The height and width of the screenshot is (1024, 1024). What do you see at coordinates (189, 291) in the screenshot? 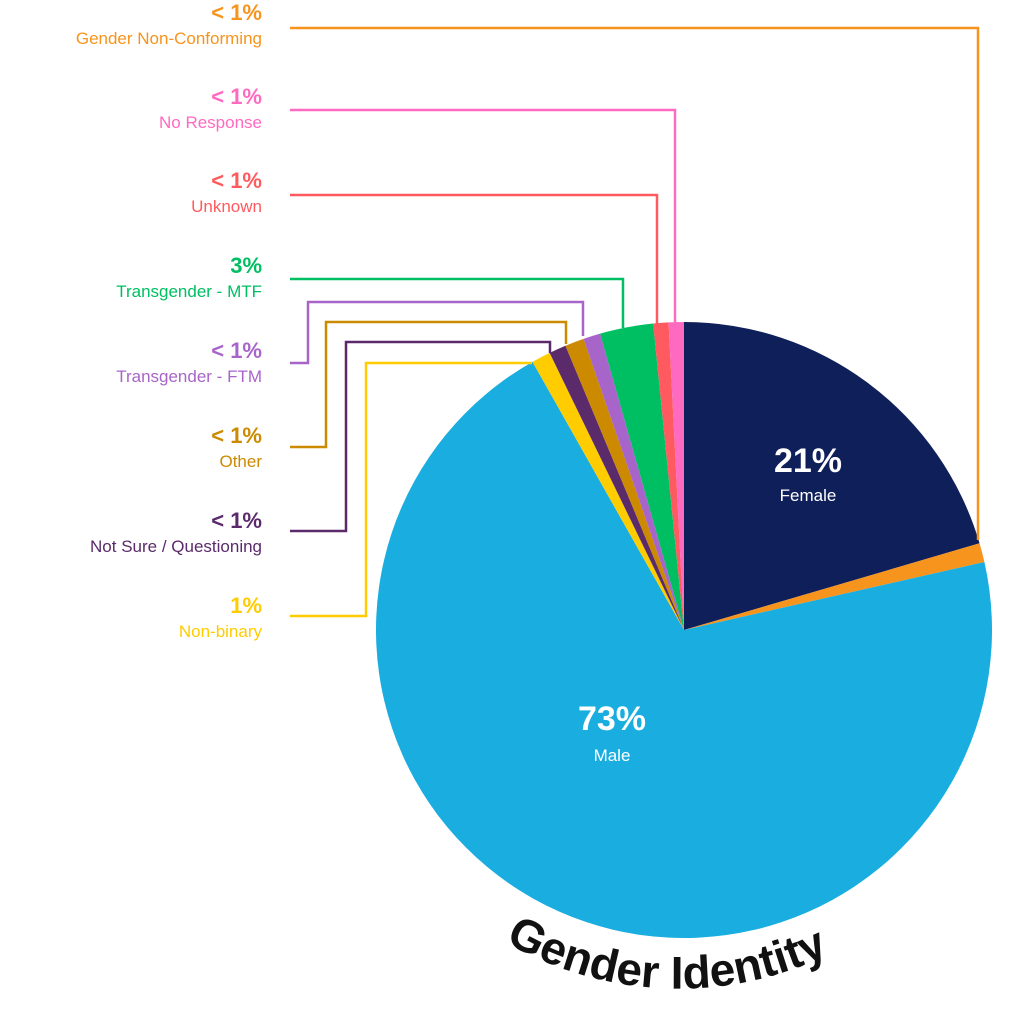
I see `data-label-transgender-mtf-name: Transgender - MTF` at bounding box center [189, 291].